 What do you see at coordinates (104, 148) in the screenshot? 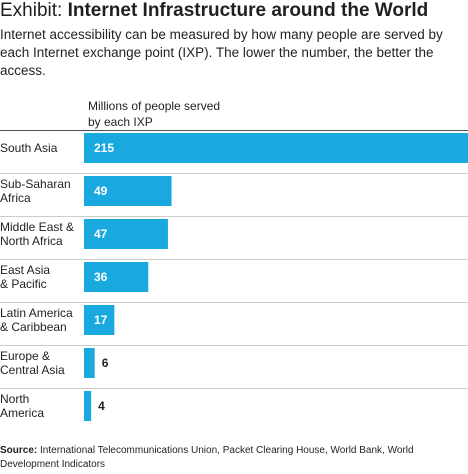
I see `value-label: 215` at bounding box center [104, 148].